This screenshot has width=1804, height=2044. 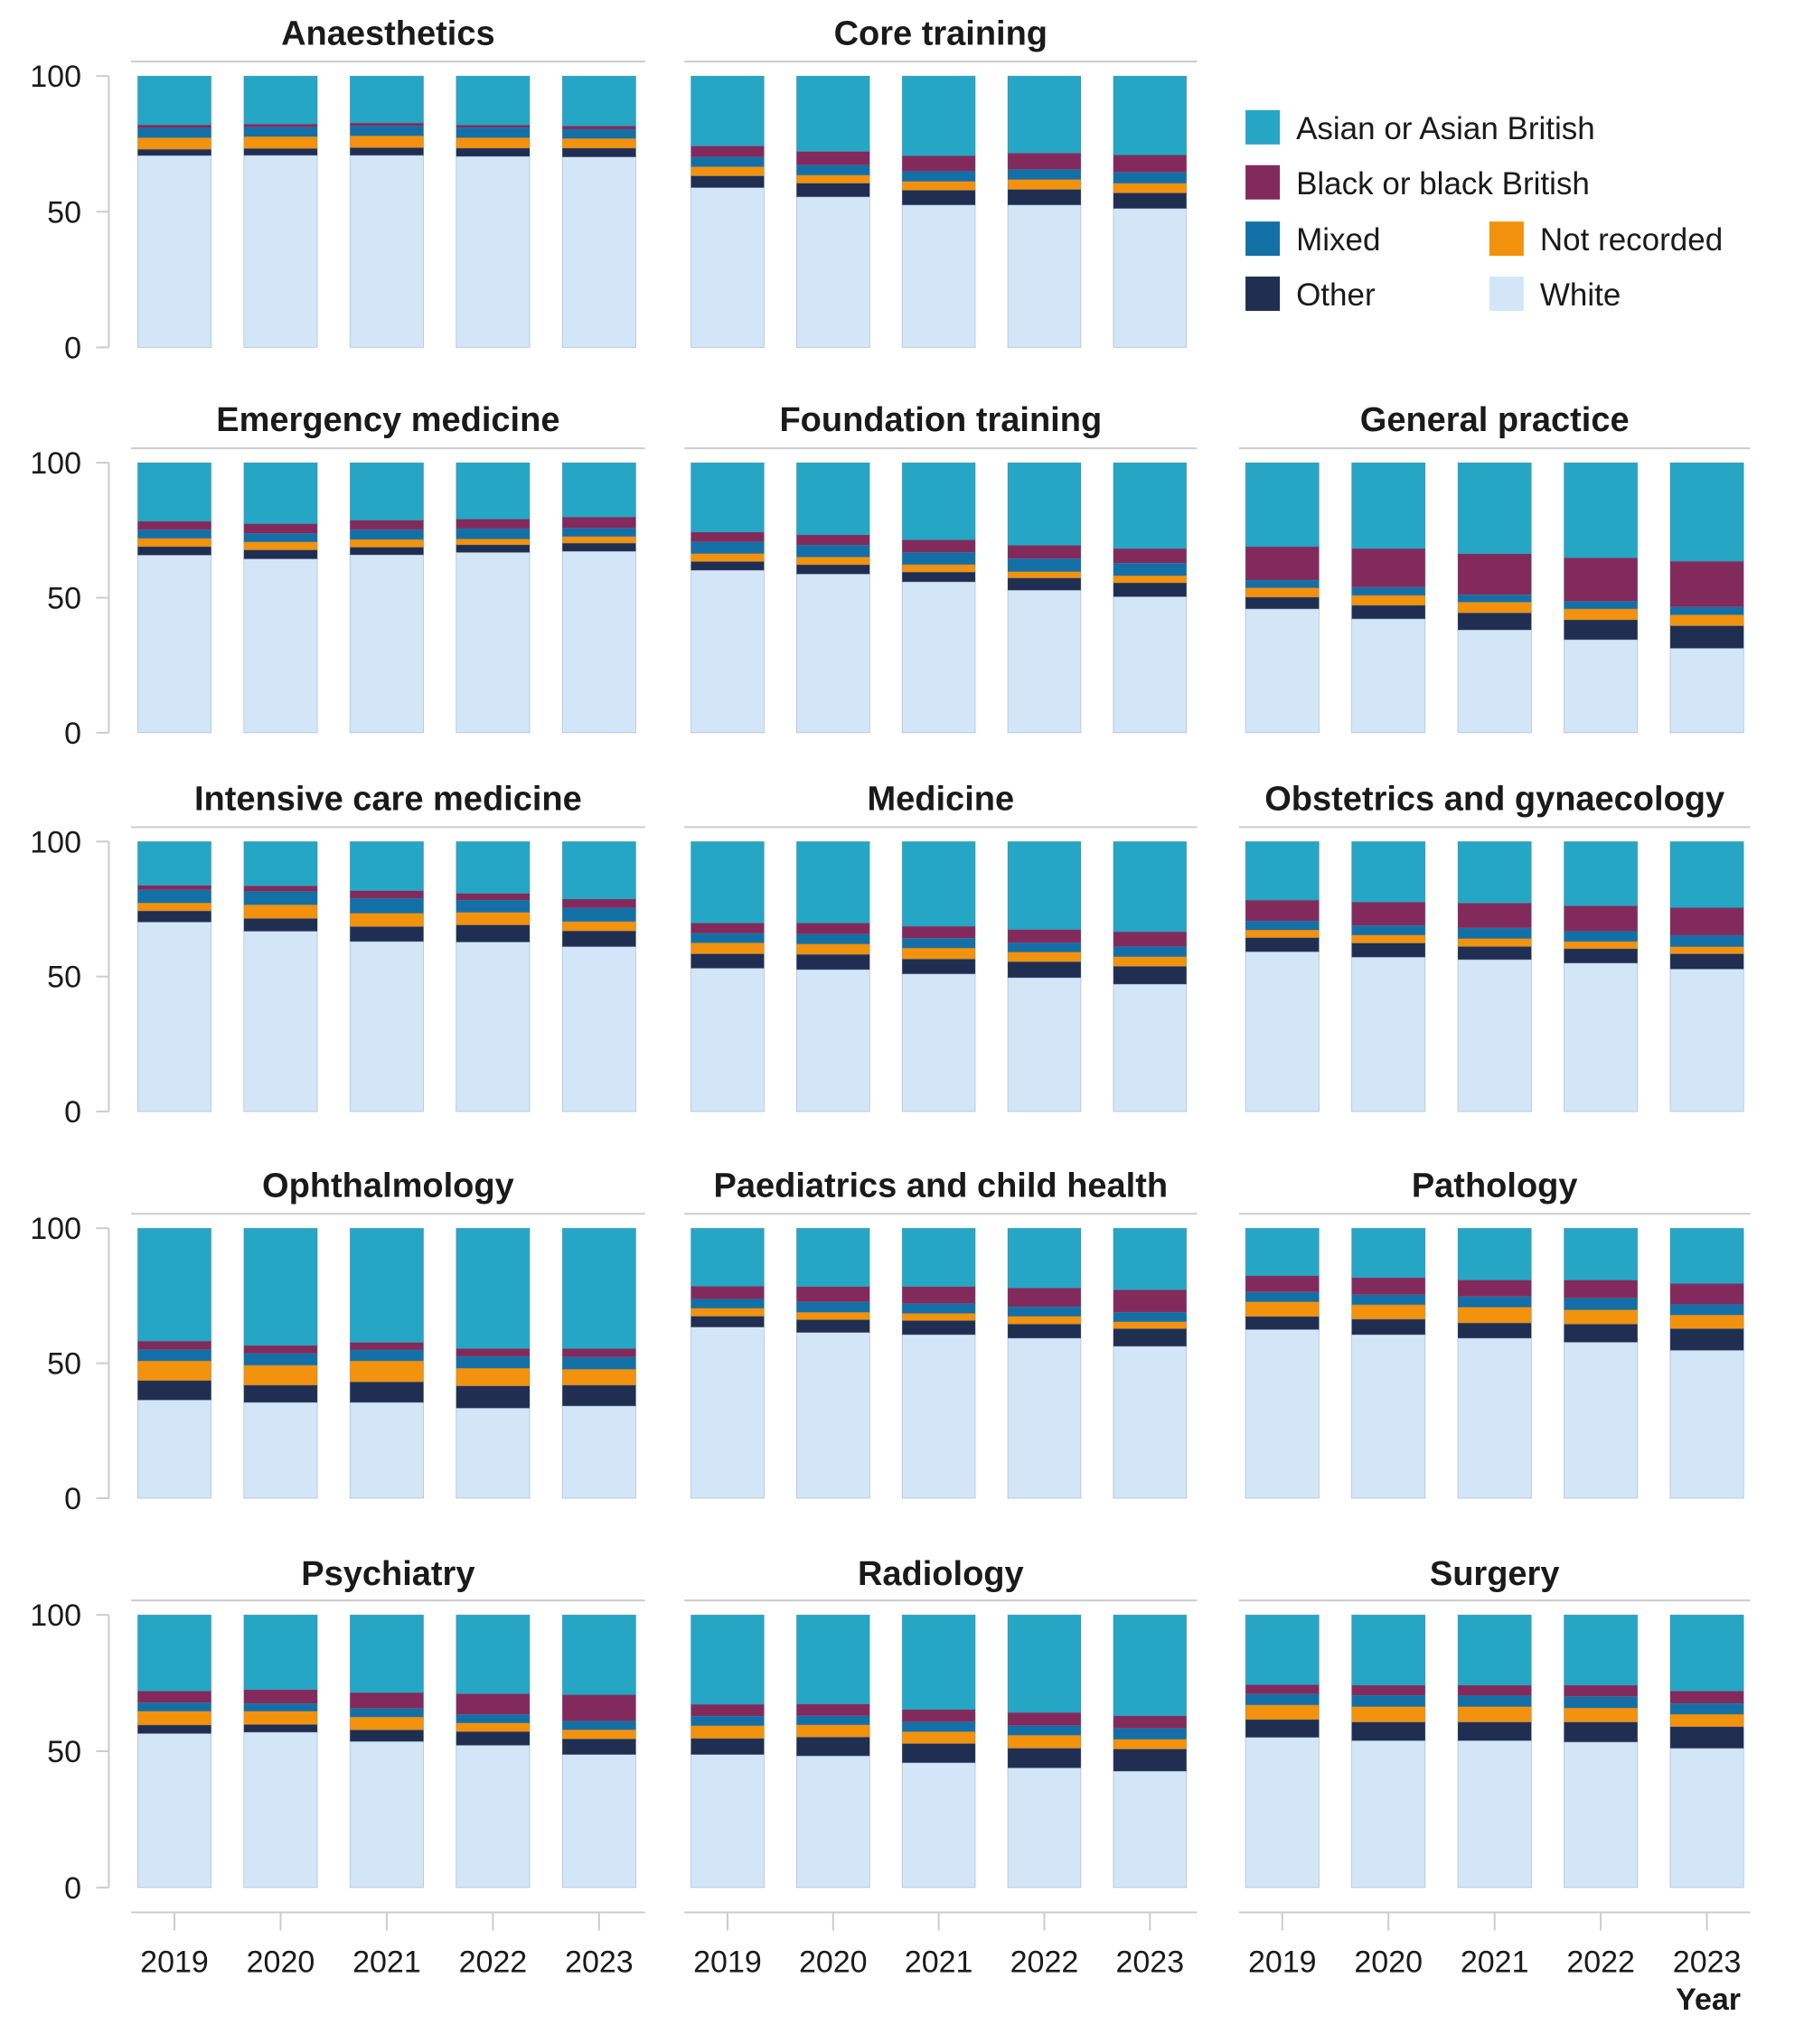 What do you see at coordinates (337, 955) in the screenshot?
I see `panel-intensive-care-medicine: Intensive care medicine 0 50 100` at bounding box center [337, 955].